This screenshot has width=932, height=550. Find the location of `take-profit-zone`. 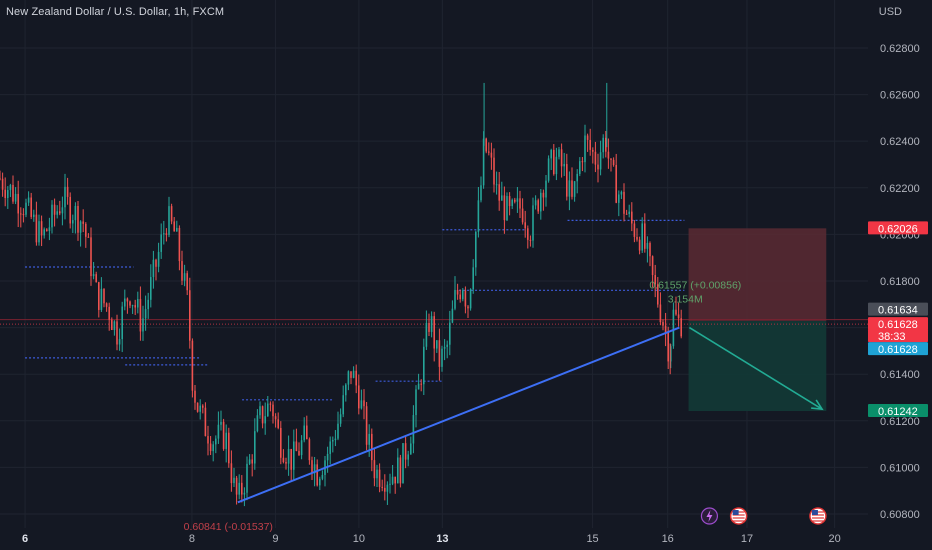

take-profit-zone is located at coordinates (757, 366).